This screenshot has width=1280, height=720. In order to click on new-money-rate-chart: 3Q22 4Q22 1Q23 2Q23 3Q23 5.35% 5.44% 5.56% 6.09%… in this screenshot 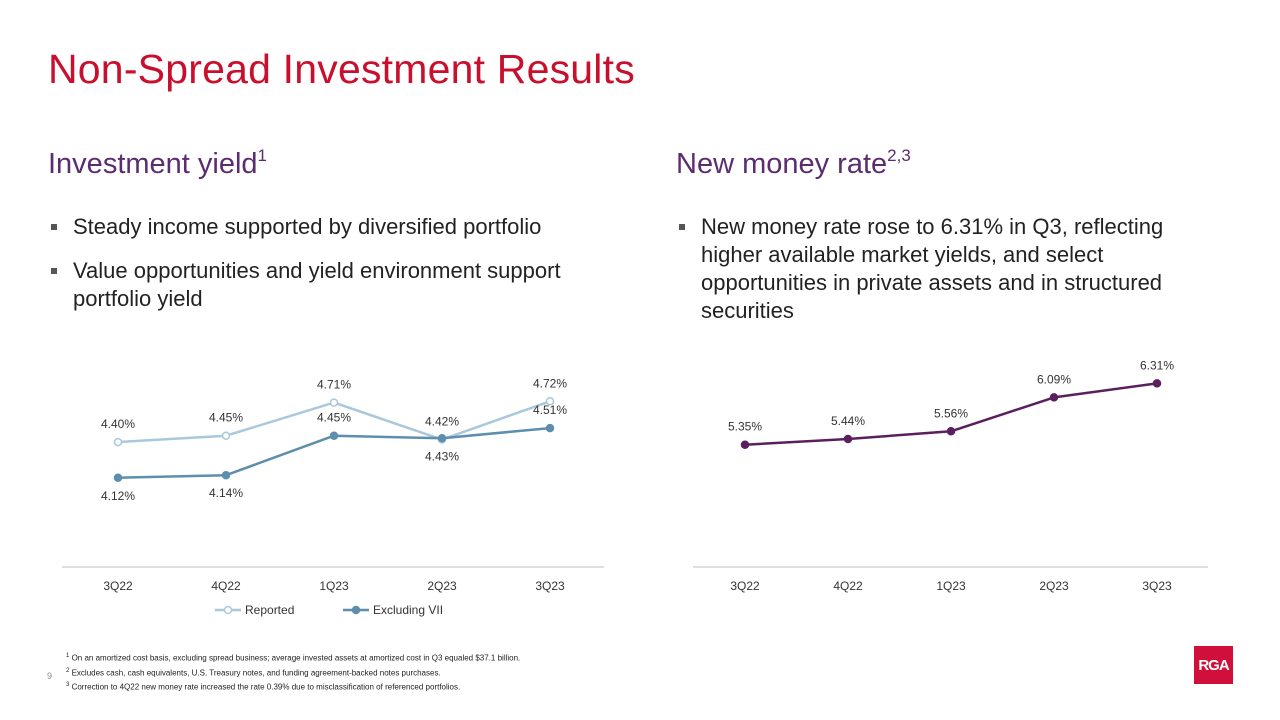, I will do `click(950, 475)`.